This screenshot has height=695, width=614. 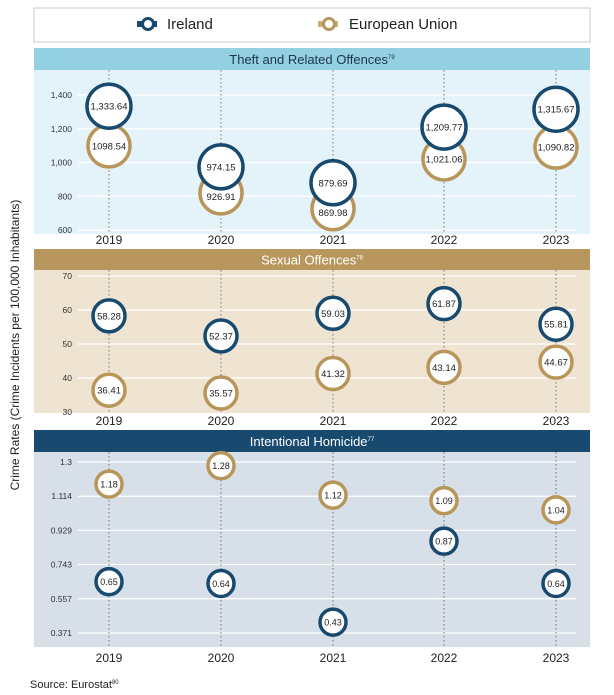 What do you see at coordinates (68, 310) in the screenshot?
I see `y-tick-label: 60` at bounding box center [68, 310].